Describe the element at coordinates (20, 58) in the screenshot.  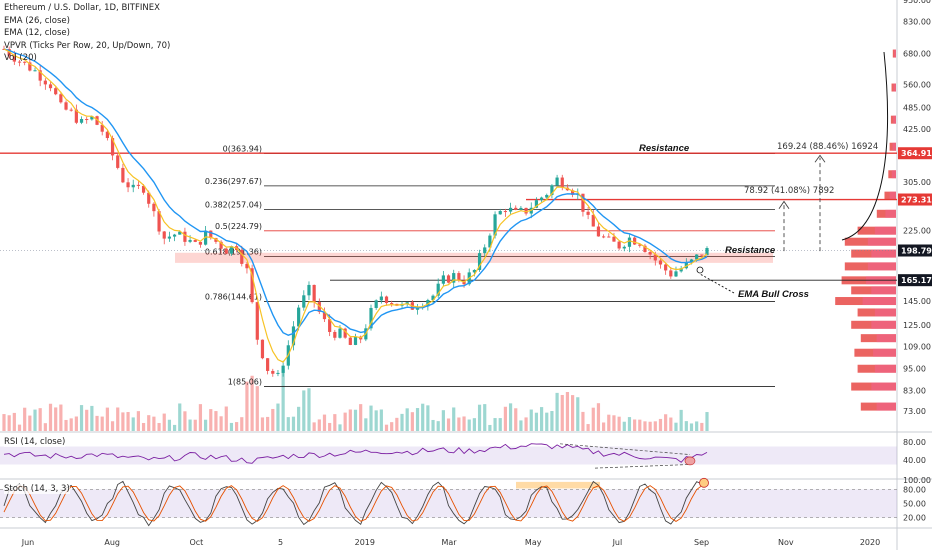
I see `vol-legend: Vol (20)` at that location.